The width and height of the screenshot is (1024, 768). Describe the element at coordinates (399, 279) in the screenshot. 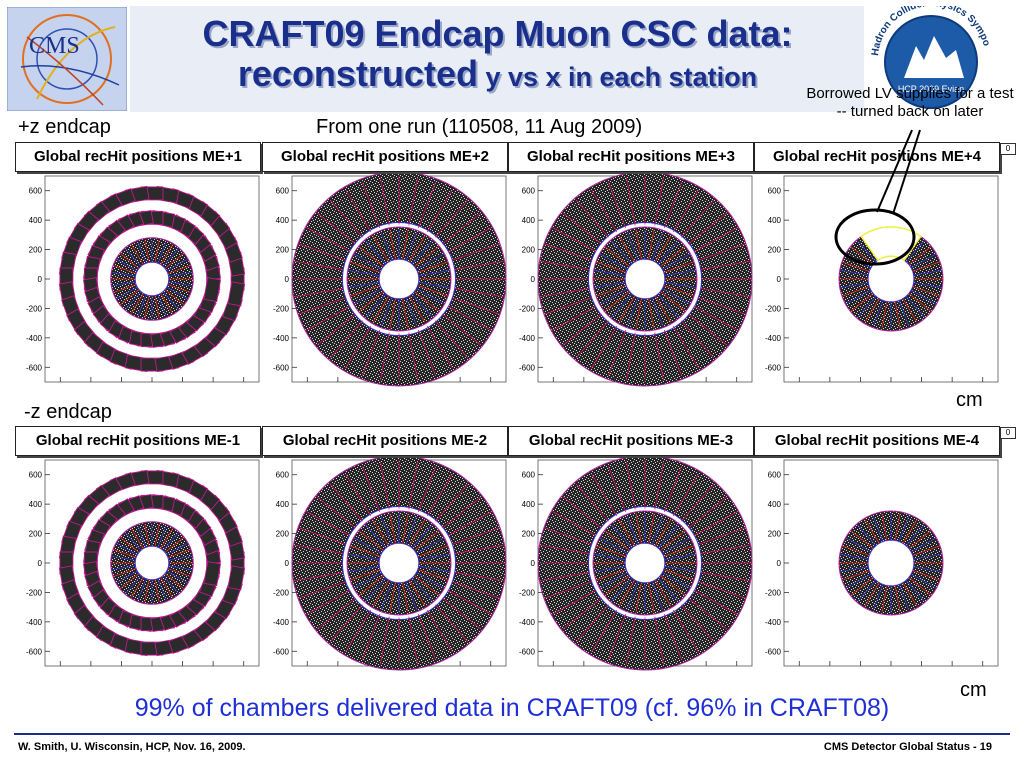

I see `outer-ring-hits` at that location.